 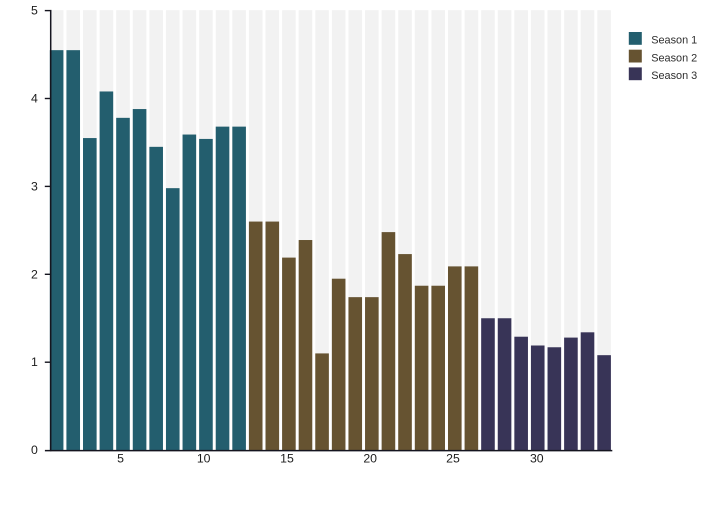 What do you see at coordinates (537, 458) in the screenshot?
I see `svg-text: 30` at bounding box center [537, 458].